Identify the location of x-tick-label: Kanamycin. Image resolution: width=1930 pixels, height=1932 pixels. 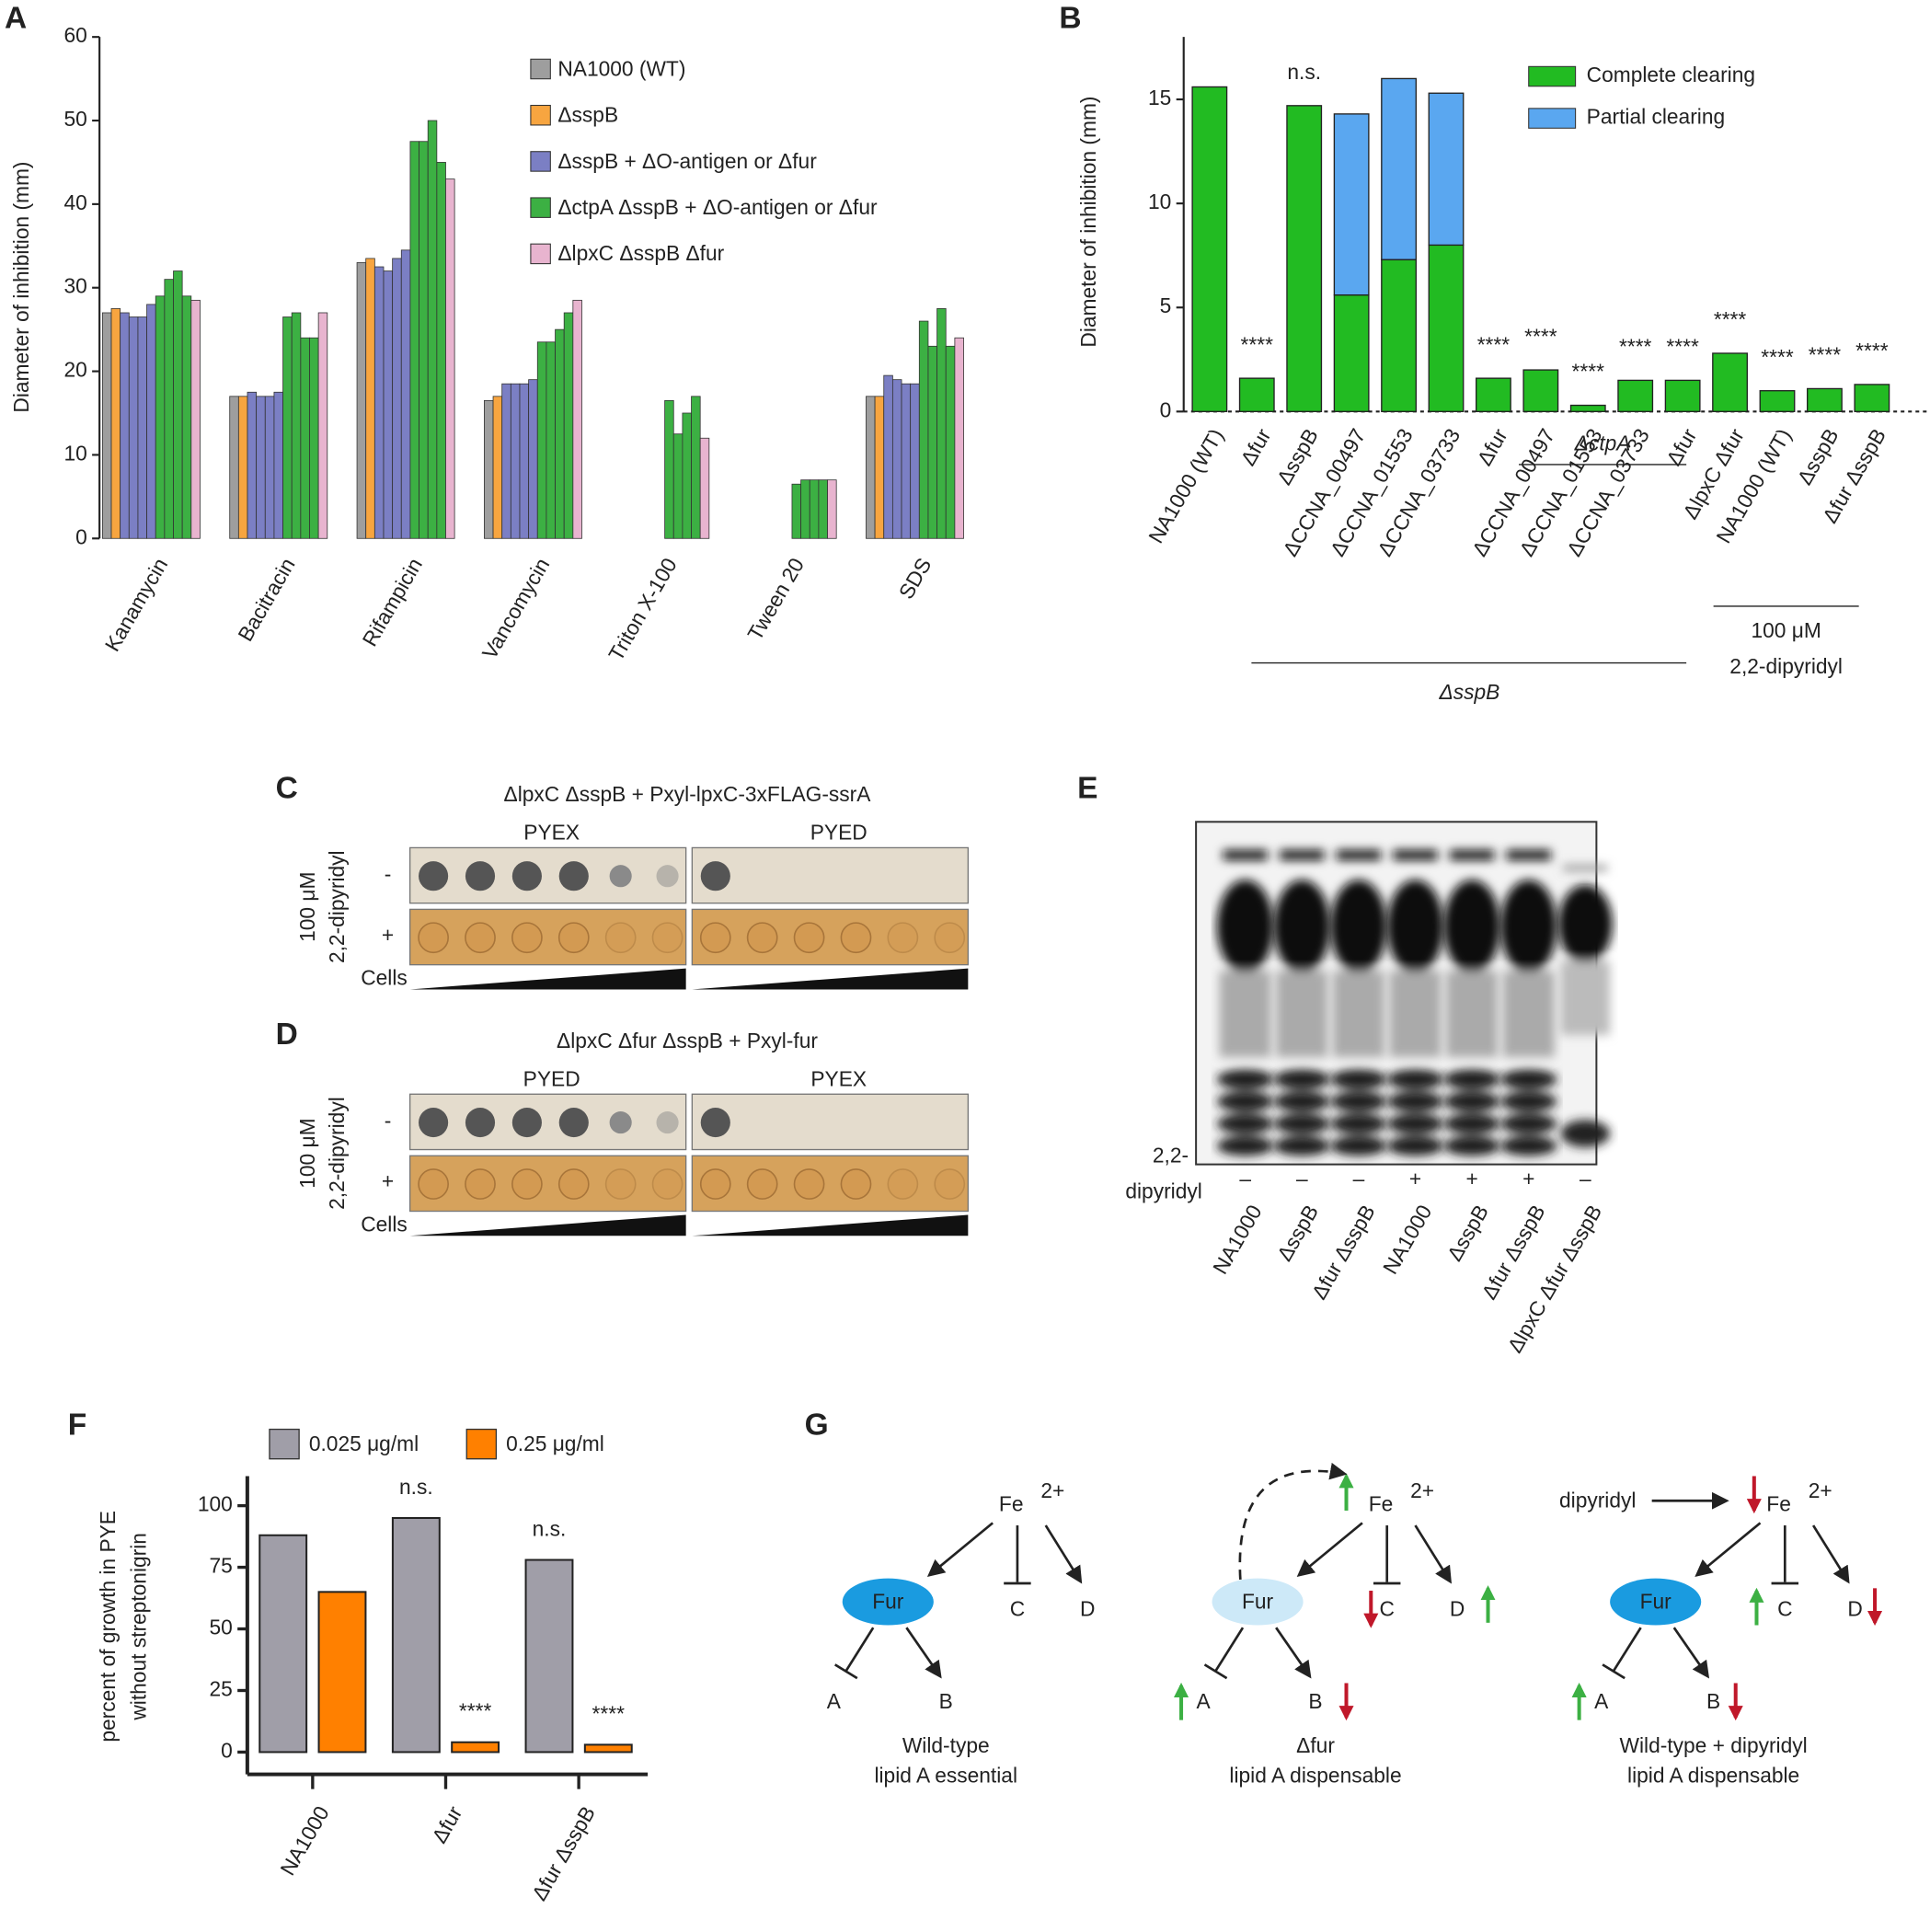
(137, 604).